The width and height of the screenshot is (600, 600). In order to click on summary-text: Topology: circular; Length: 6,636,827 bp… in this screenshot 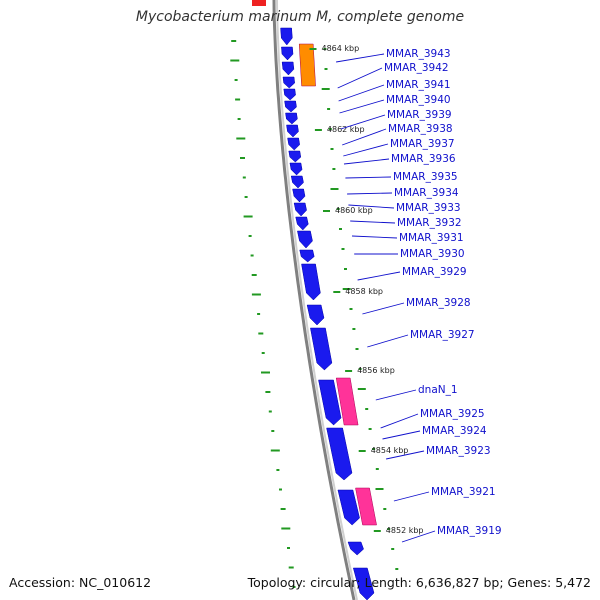, I will do `click(419, 582)`.